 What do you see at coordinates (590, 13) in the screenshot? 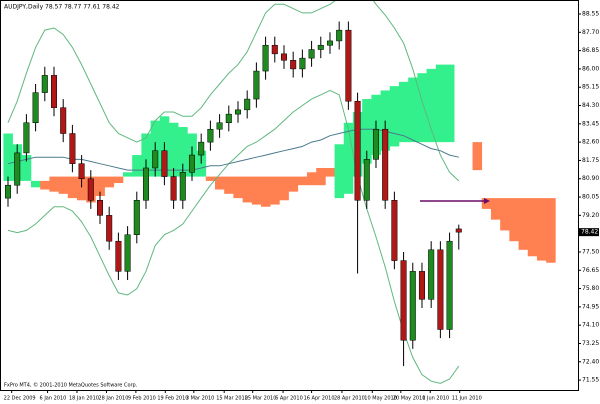
I see `y-tick-label: 88.55` at bounding box center [590, 13].